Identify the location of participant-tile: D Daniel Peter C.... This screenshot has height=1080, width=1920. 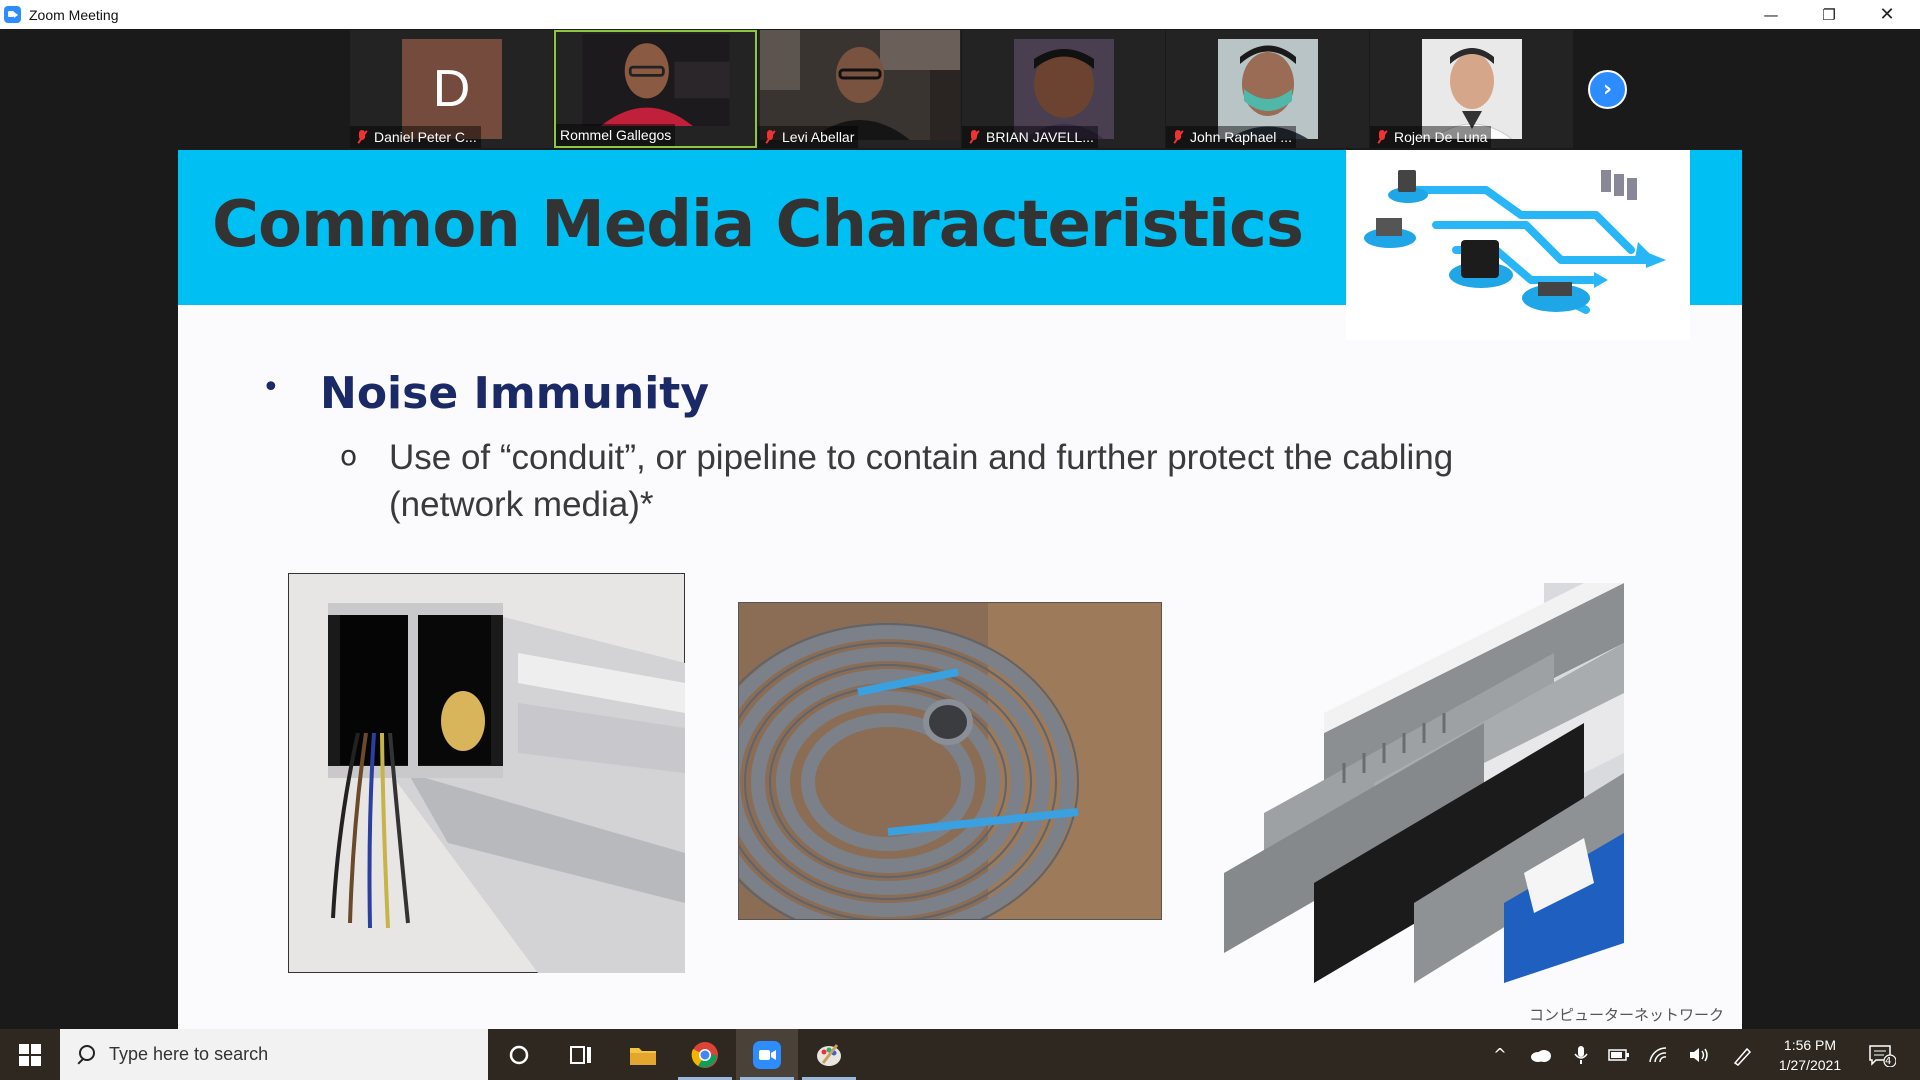
(451, 89).